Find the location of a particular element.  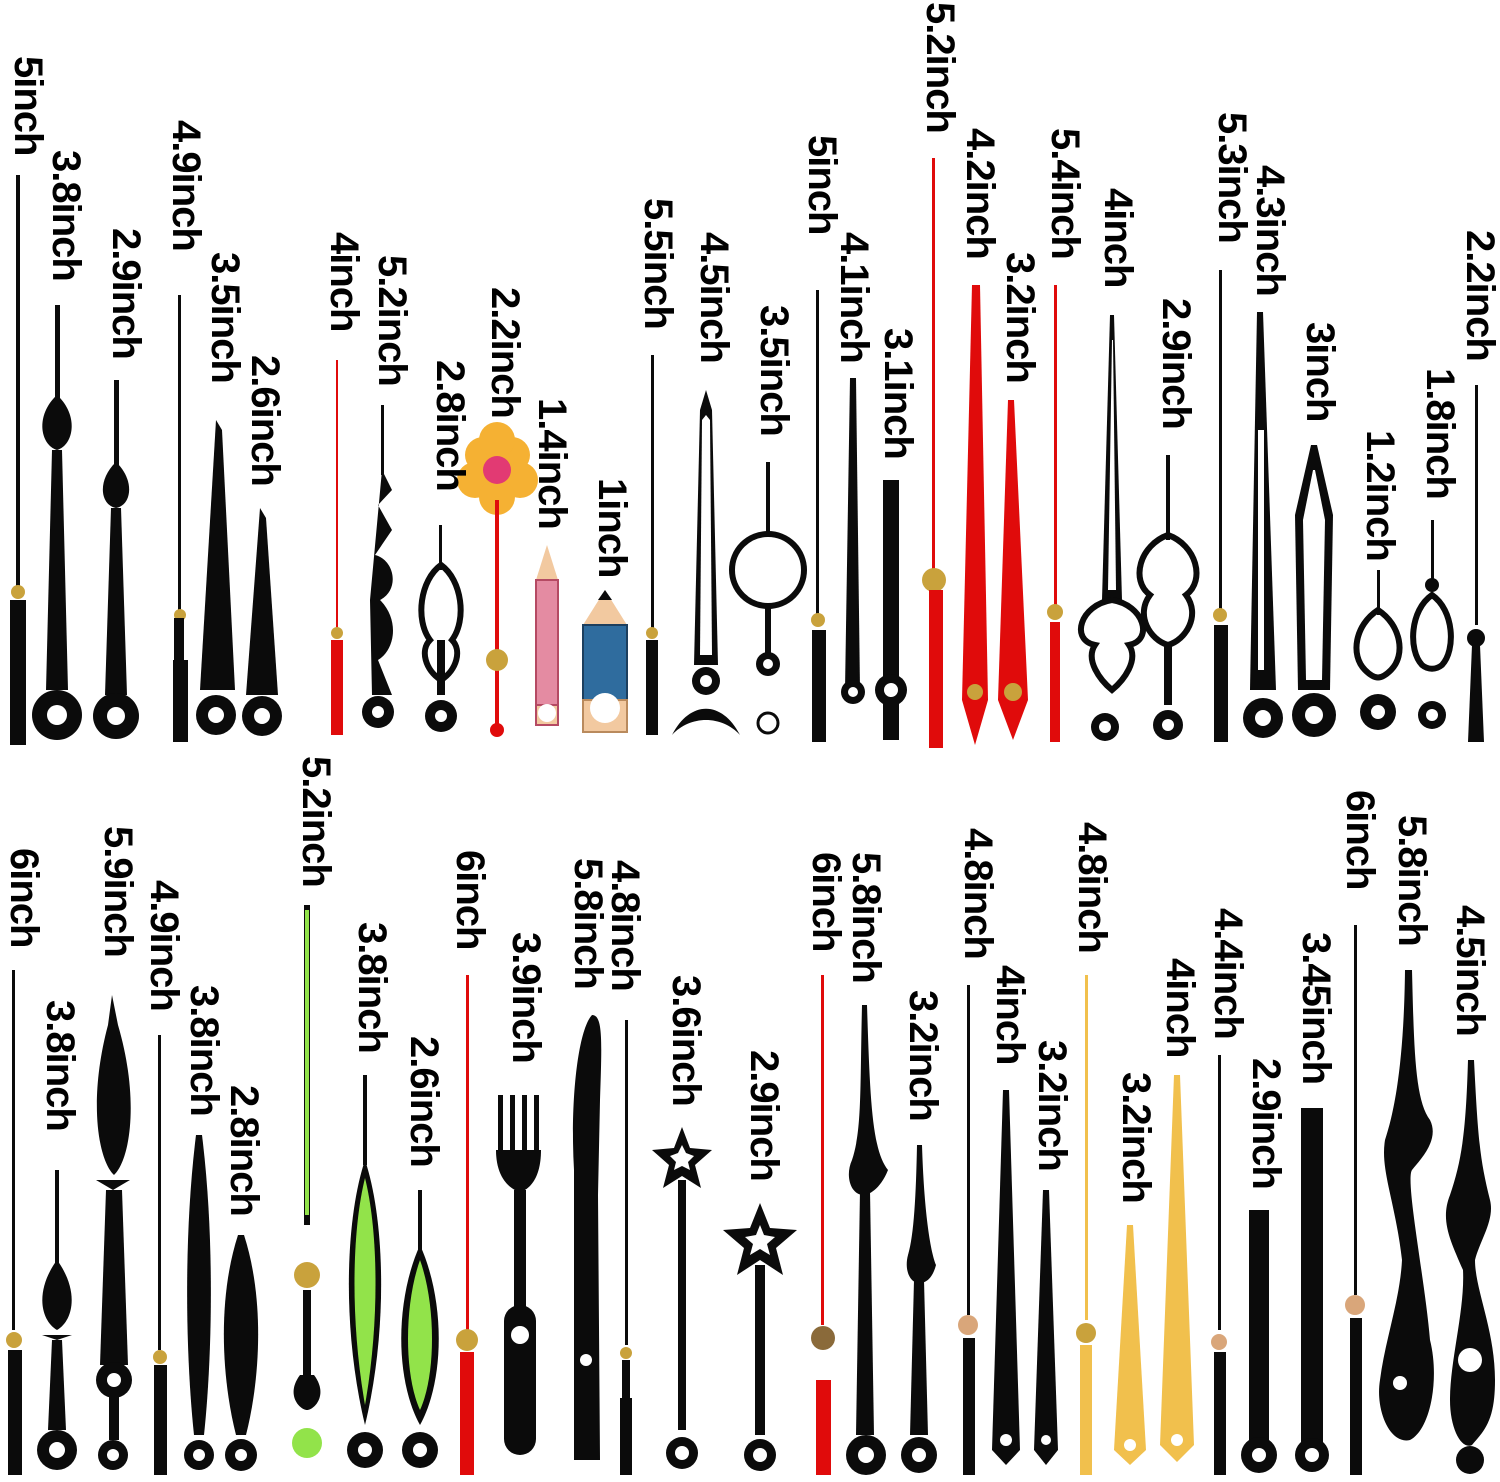

hand-set-12-black-leaf is located at coordinates (206, 1255).